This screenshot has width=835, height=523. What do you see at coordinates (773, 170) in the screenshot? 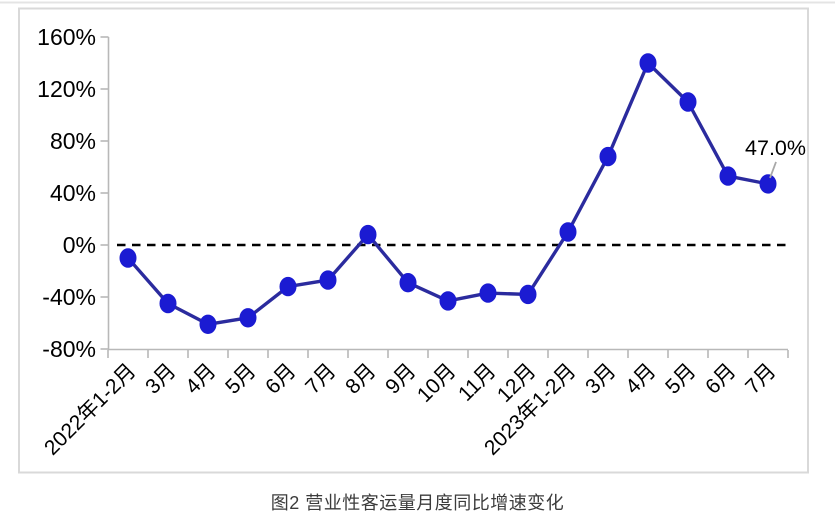
I see `annotation-leader-line` at bounding box center [773, 170].